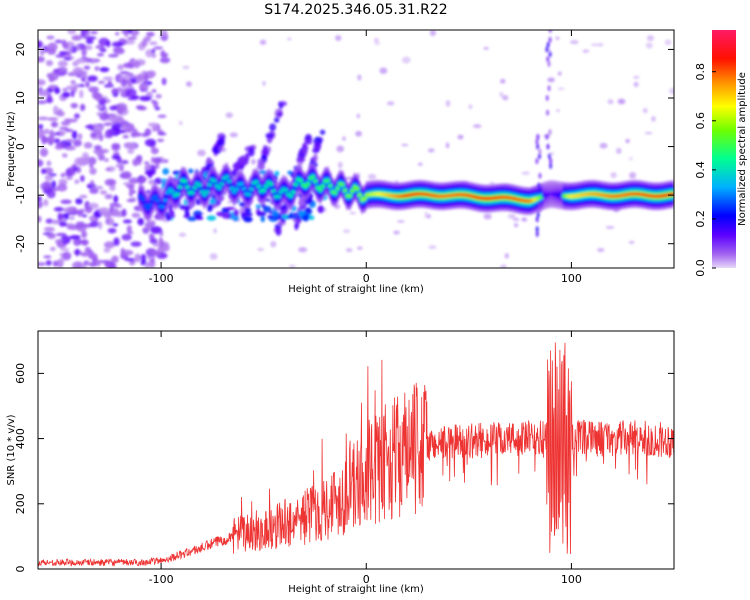  Describe the element at coordinates (20, 98) in the screenshot. I see `y-tick-label: 10` at that location.